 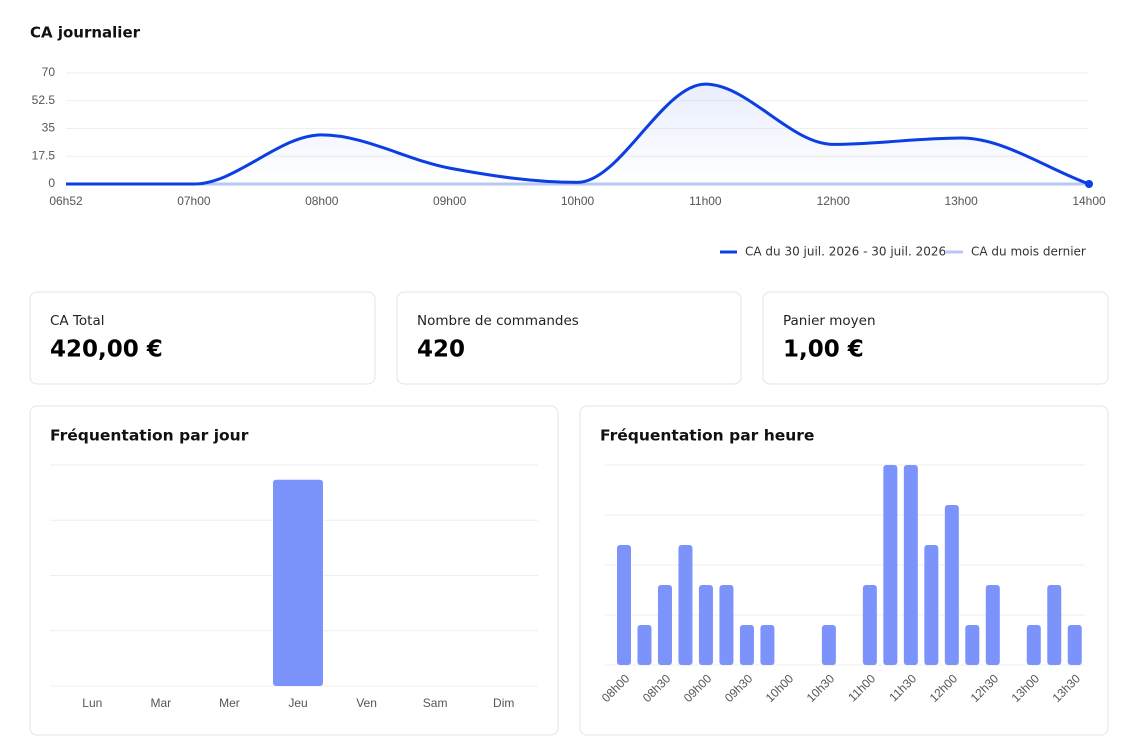 I want to click on x-tick-label: 10h00, so click(x=578, y=201).